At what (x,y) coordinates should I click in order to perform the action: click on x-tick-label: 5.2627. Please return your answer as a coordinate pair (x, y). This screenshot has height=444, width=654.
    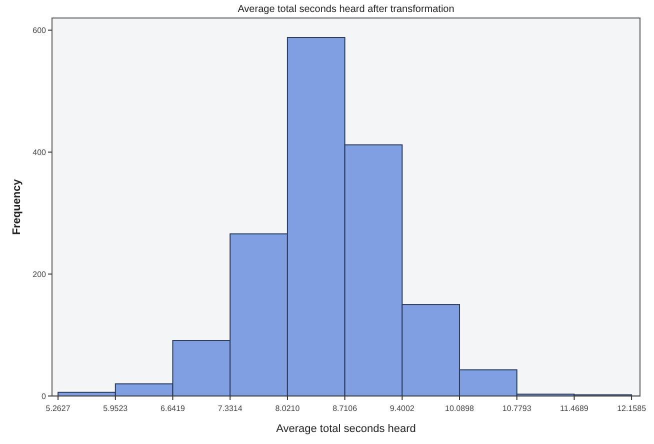
    Looking at the image, I should click on (58, 408).